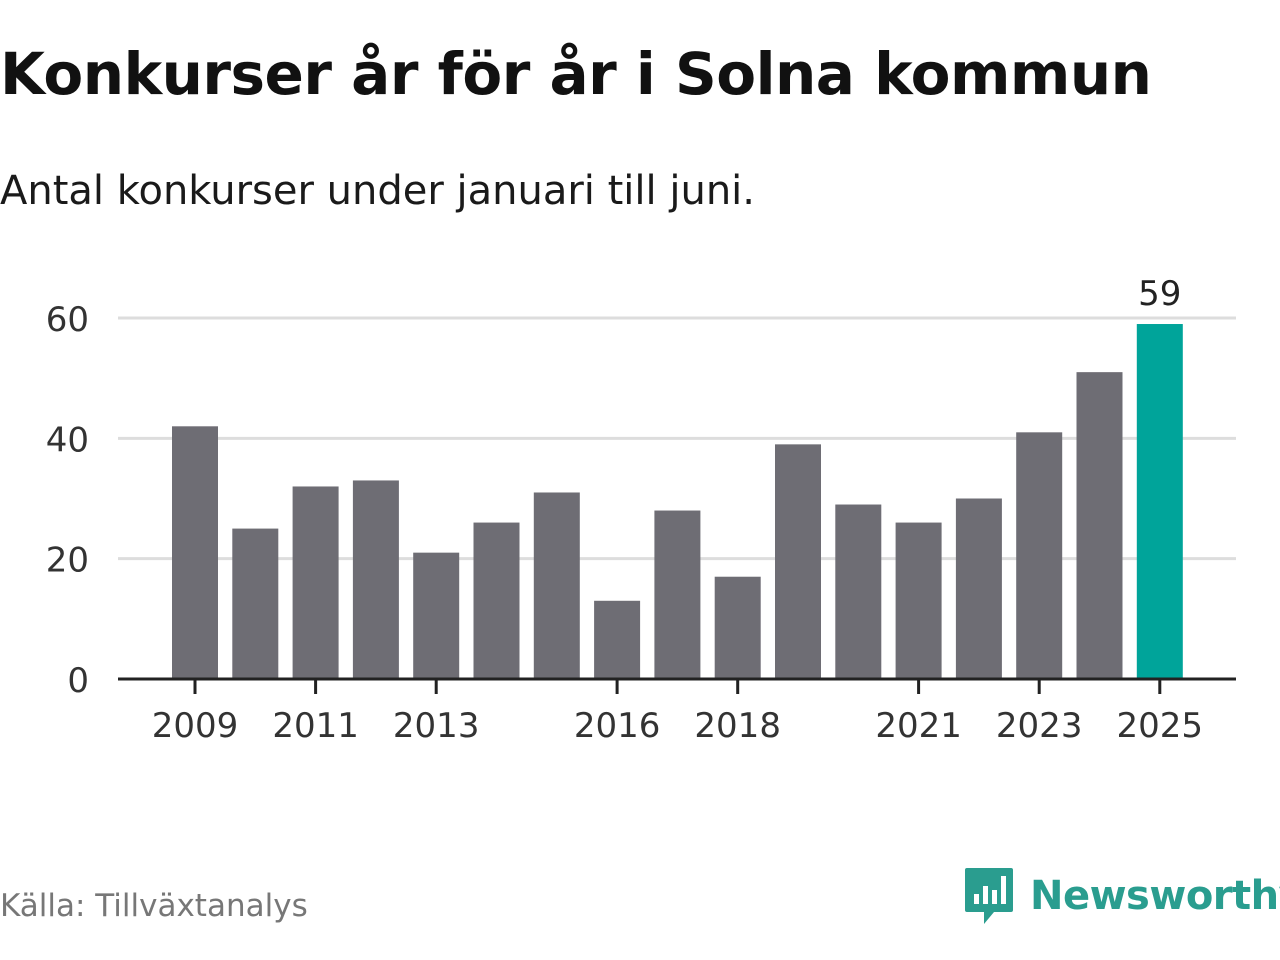 Image resolution: width=1280 pixels, height=960 pixels. Describe the element at coordinates (78, 681) in the screenshot. I see `y-tick-label: 0` at that location.